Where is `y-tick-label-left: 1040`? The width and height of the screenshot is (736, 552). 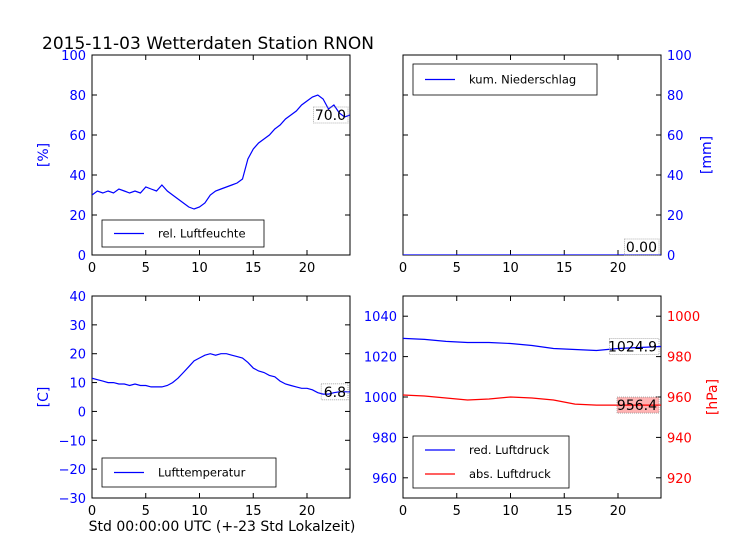 y-tick-label-left: 1040 is located at coordinates (380, 317).